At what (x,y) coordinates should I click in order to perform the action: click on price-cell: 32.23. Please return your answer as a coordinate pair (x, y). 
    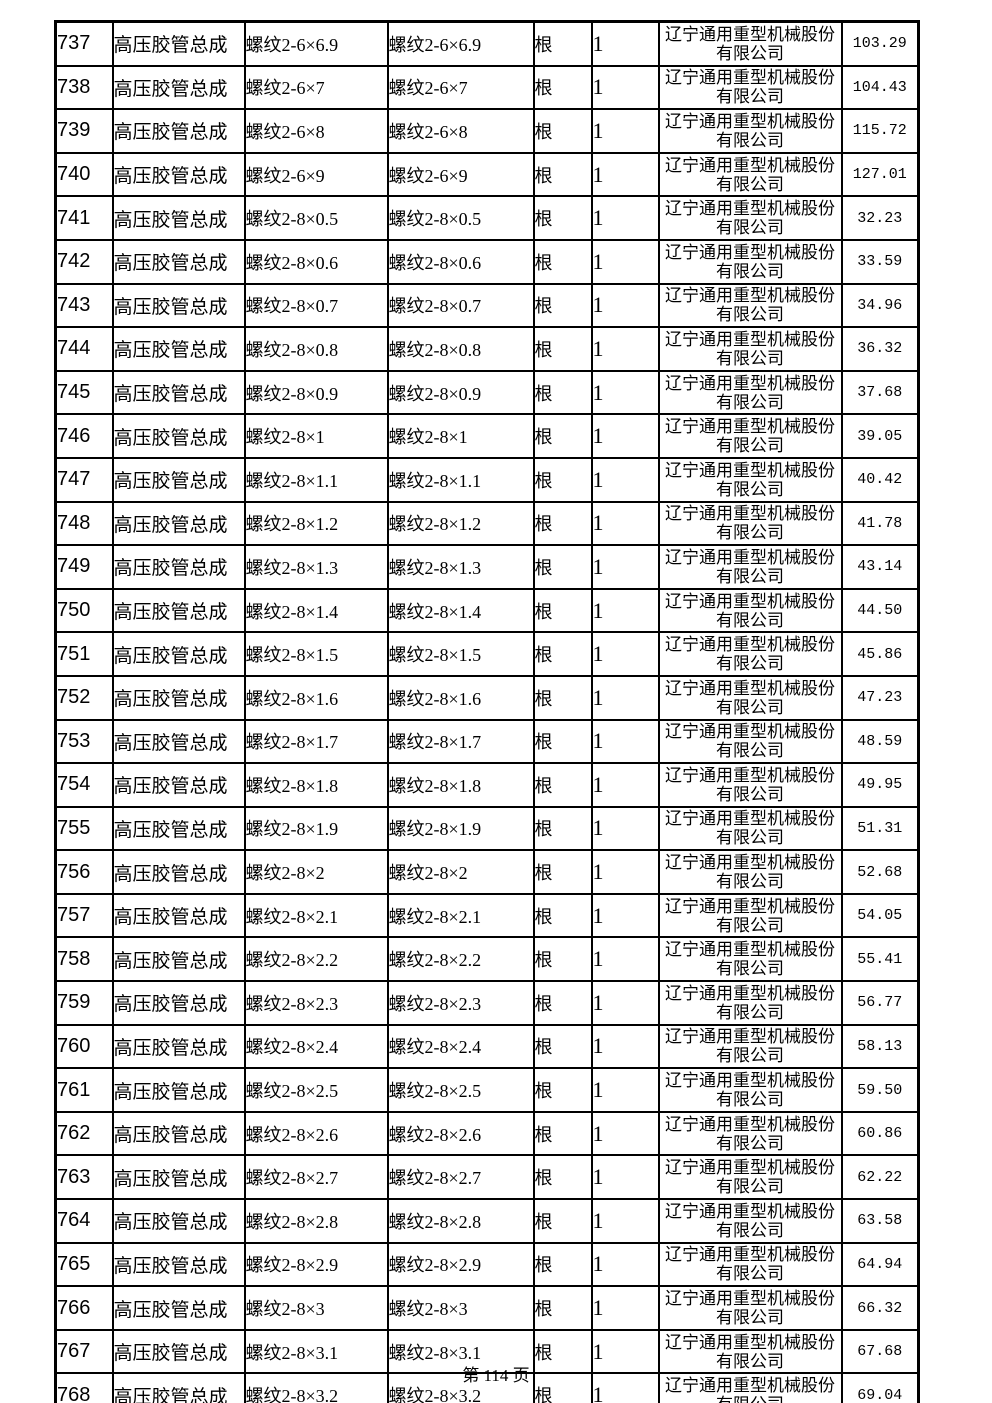
    Looking at the image, I should click on (880, 218).